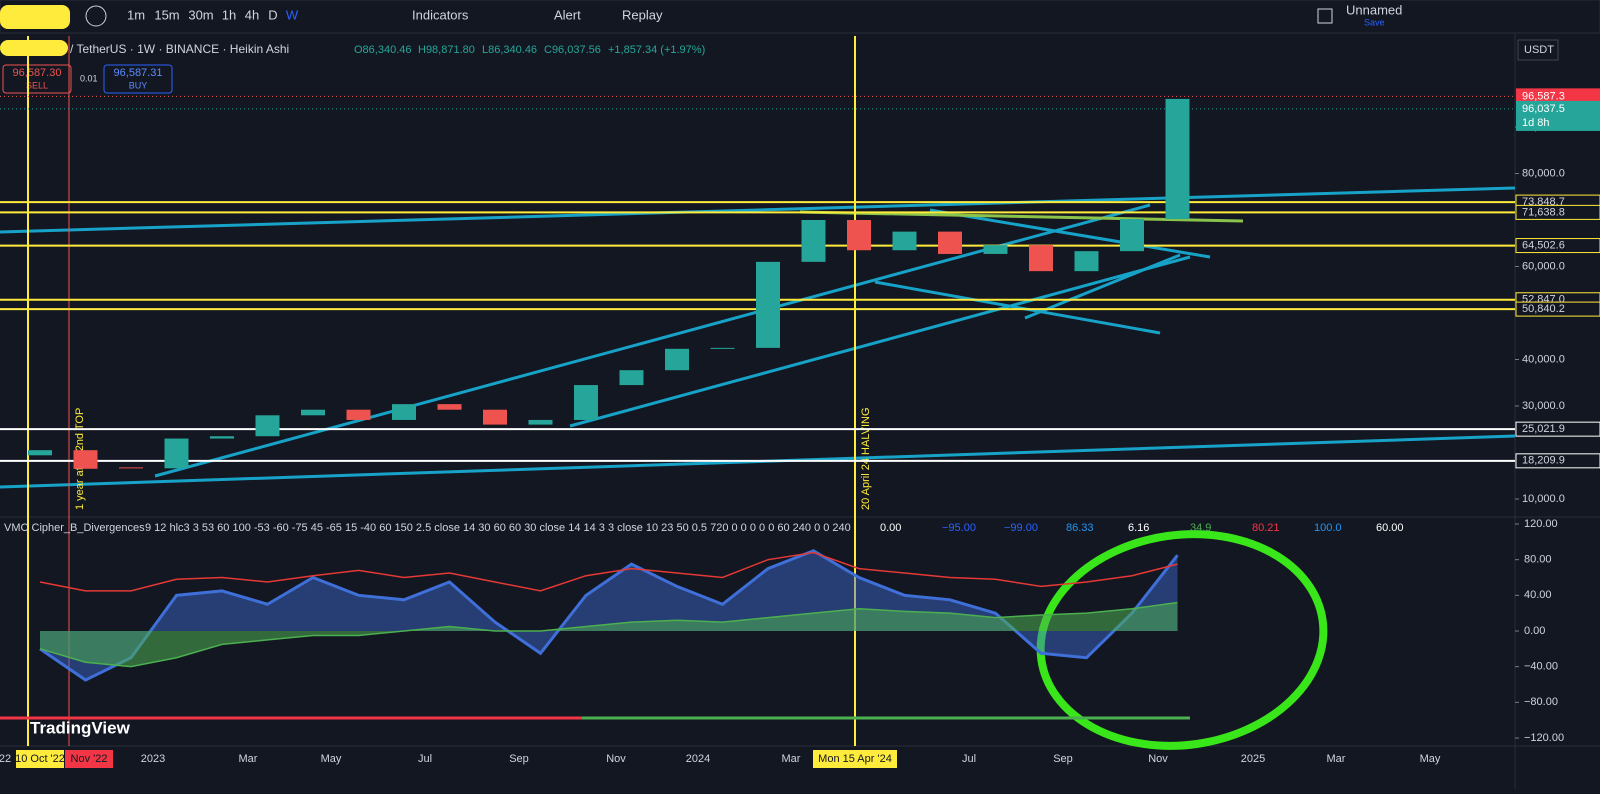 This screenshot has height=794, width=1600. I want to click on interval-button: 1m, so click(136, 14).